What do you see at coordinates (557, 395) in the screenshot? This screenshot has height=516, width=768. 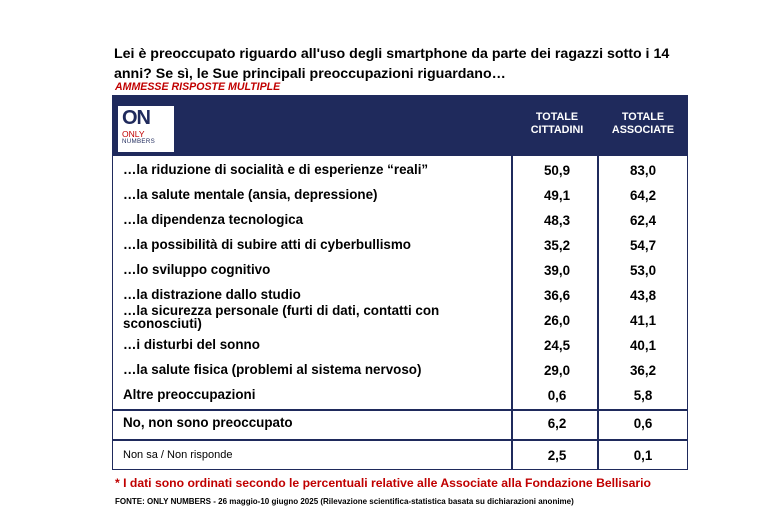 I see `value-cittadini: 0,6` at bounding box center [557, 395].